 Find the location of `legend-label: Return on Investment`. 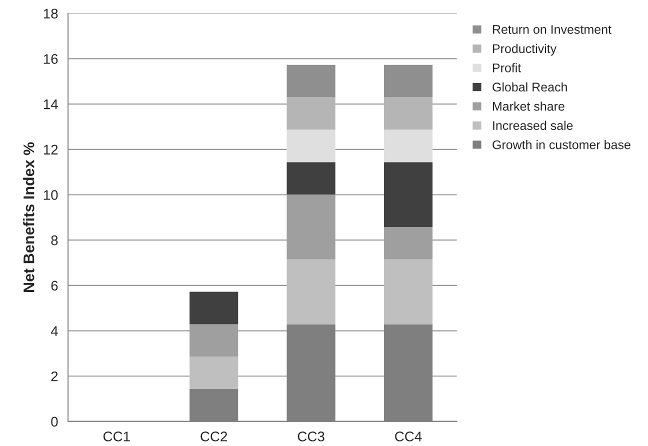

legend-label: Return on Investment is located at coordinates (552, 29).